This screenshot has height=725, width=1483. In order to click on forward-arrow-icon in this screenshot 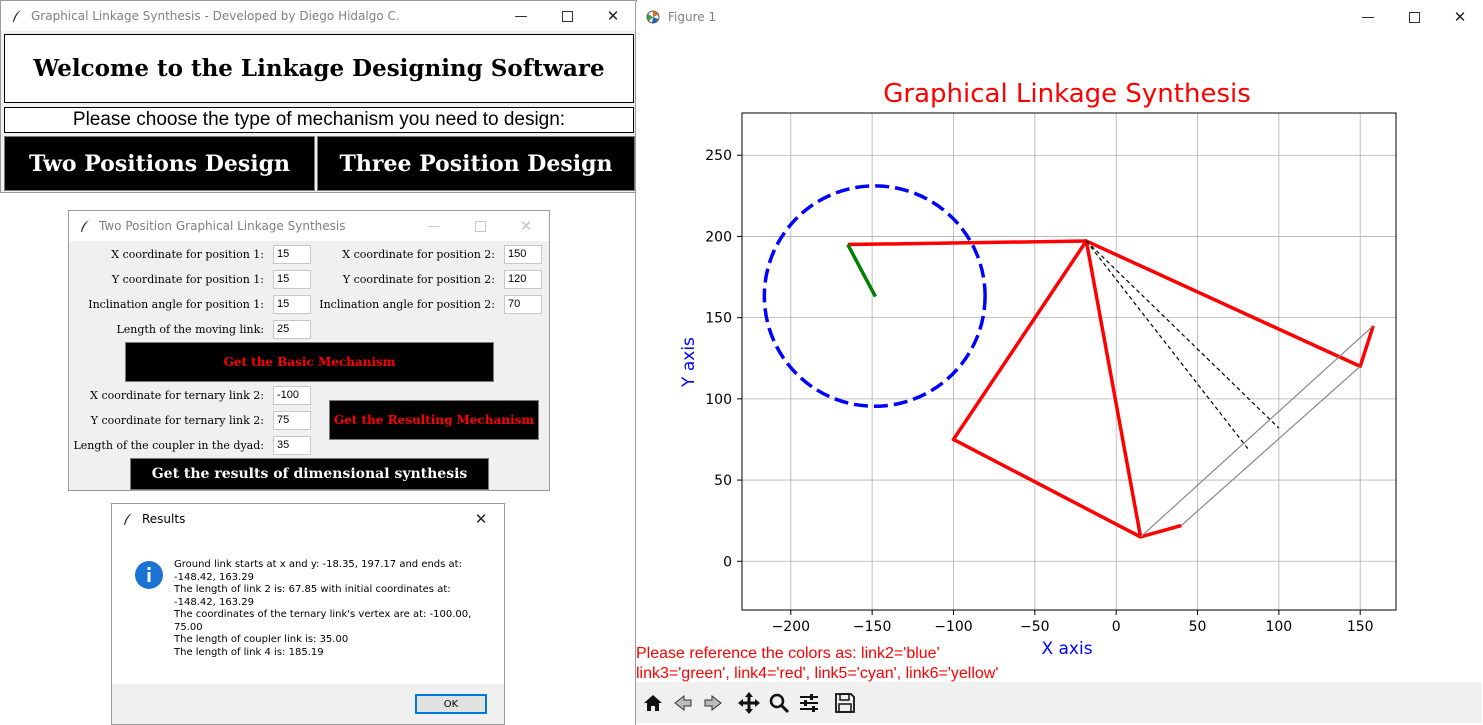, I will do `click(713, 702)`.